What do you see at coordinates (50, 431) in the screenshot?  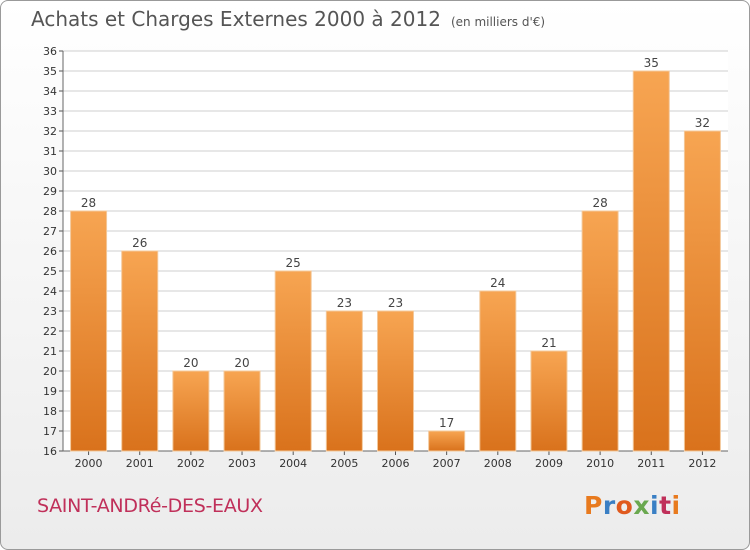 I see `y-tick-label: 17` at bounding box center [50, 431].